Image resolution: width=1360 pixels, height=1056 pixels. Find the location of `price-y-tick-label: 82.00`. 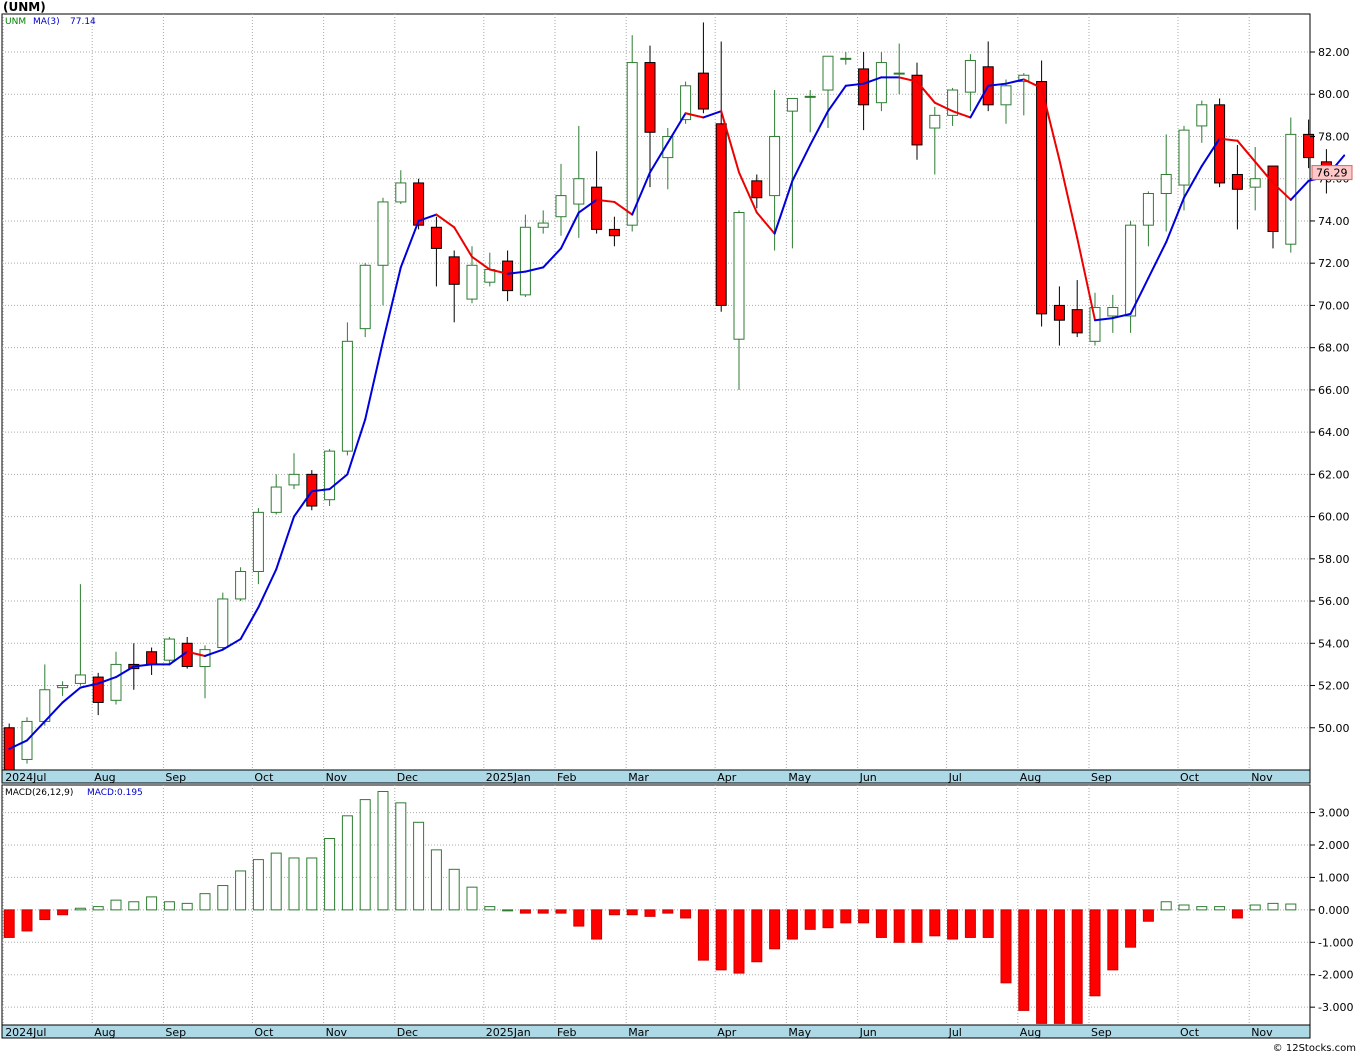

price-y-tick-label: 82.00 is located at coordinates (1334, 52).